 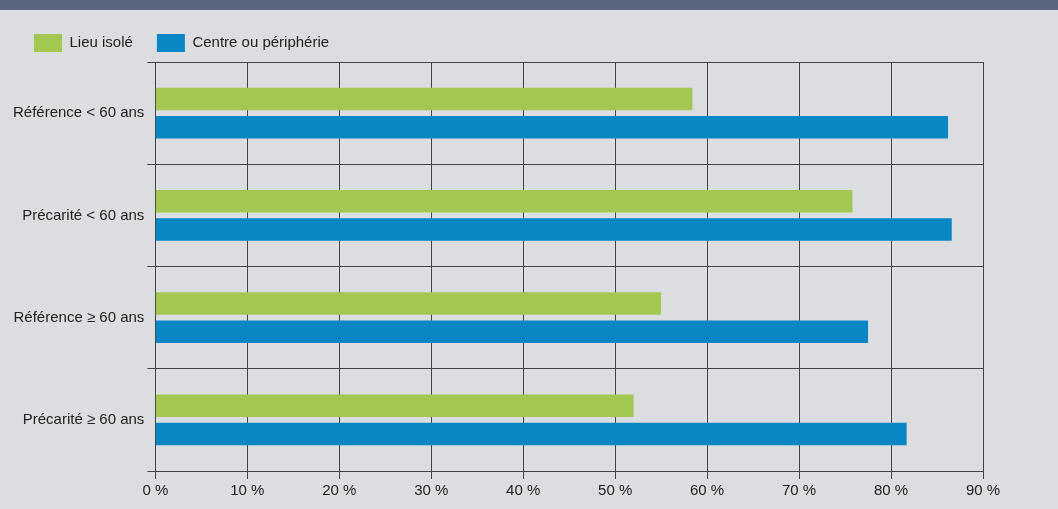 What do you see at coordinates (83, 419) in the screenshot?
I see `y-tick-label: Précarité ≥ 60 ans` at bounding box center [83, 419].